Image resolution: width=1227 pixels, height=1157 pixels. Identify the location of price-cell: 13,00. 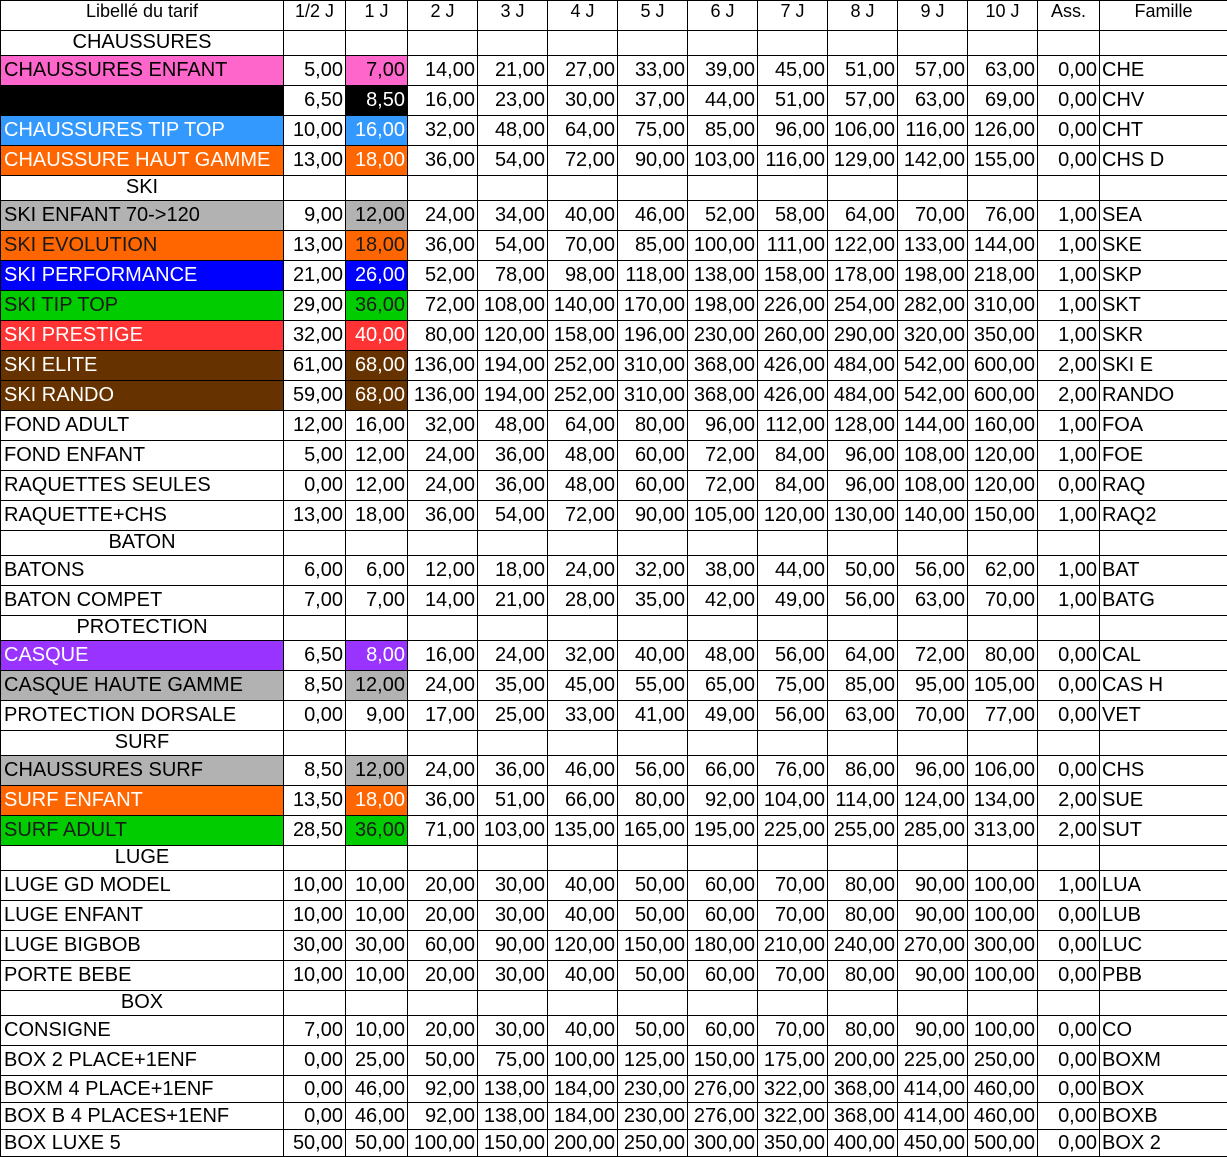
(315, 516).